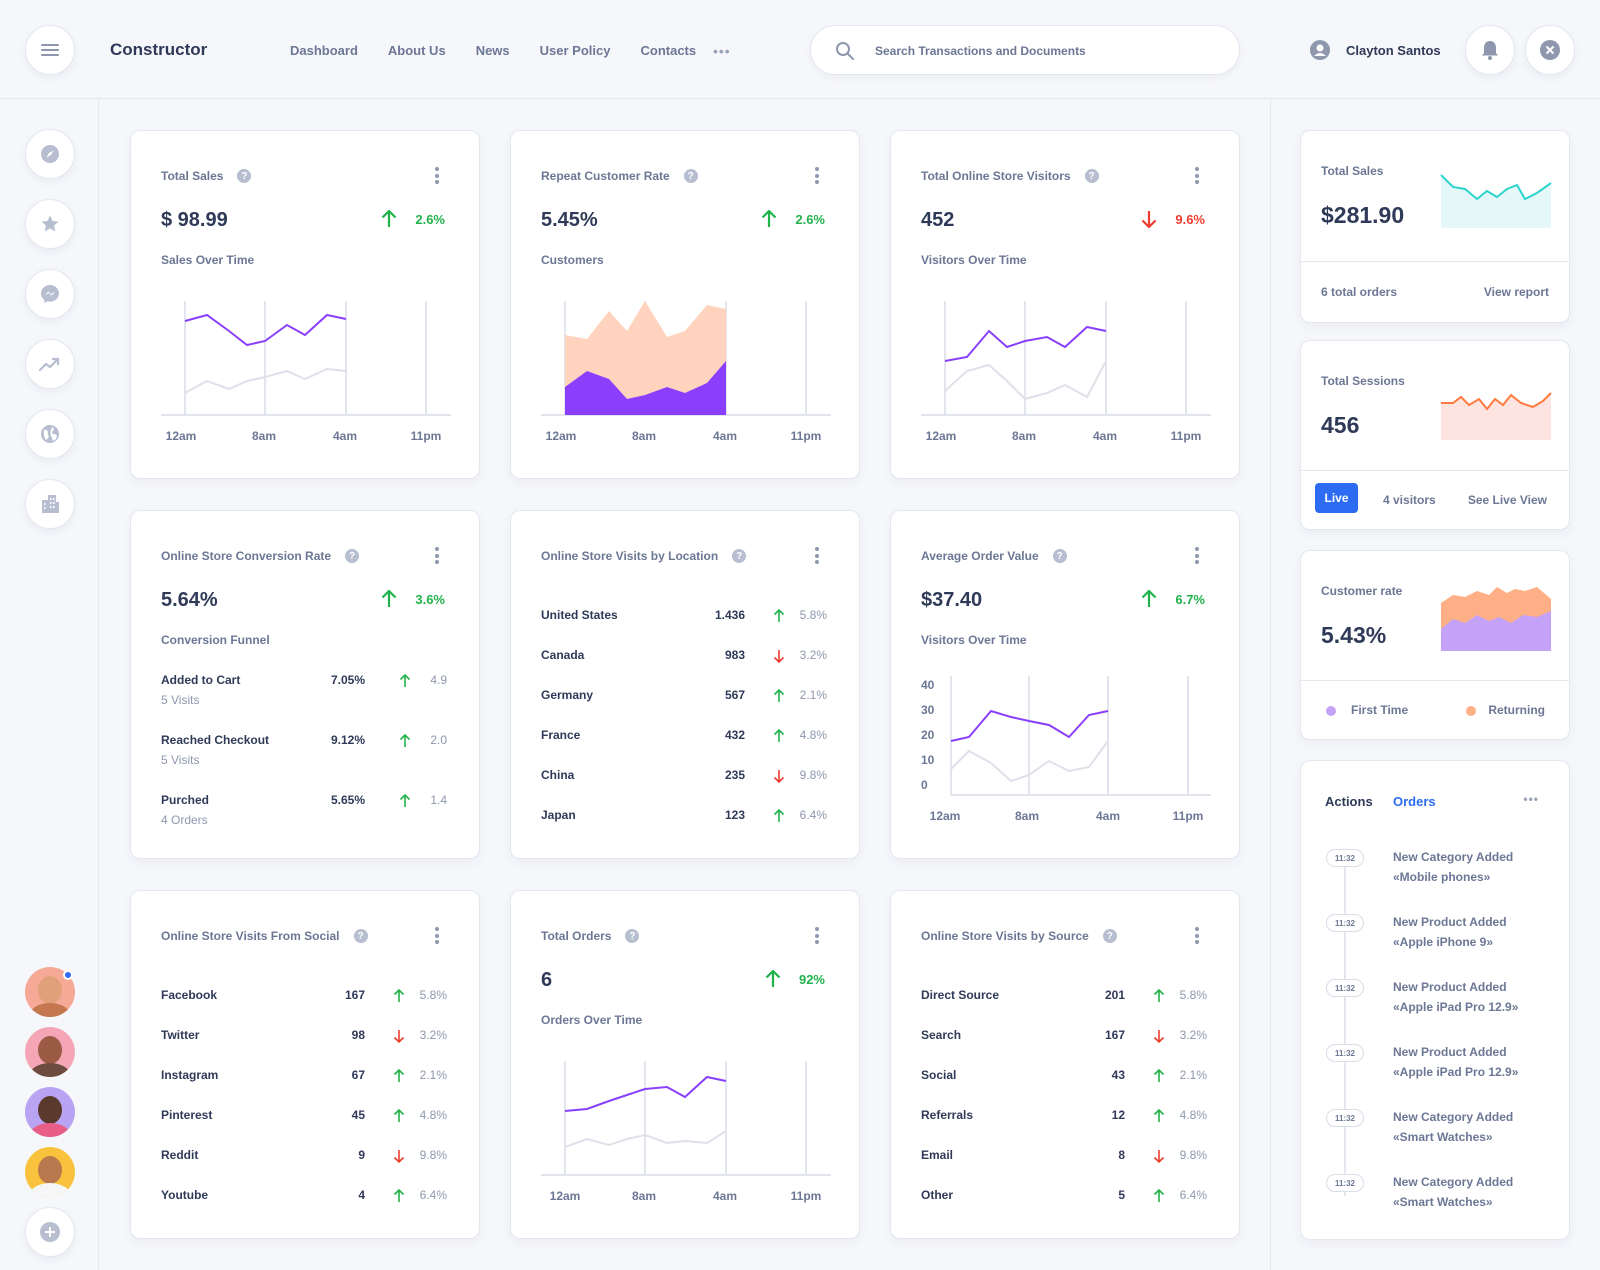 Image resolution: width=1600 pixels, height=1270 pixels. I want to click on timeline-item-title: New Product Added, so click(1450, 922).